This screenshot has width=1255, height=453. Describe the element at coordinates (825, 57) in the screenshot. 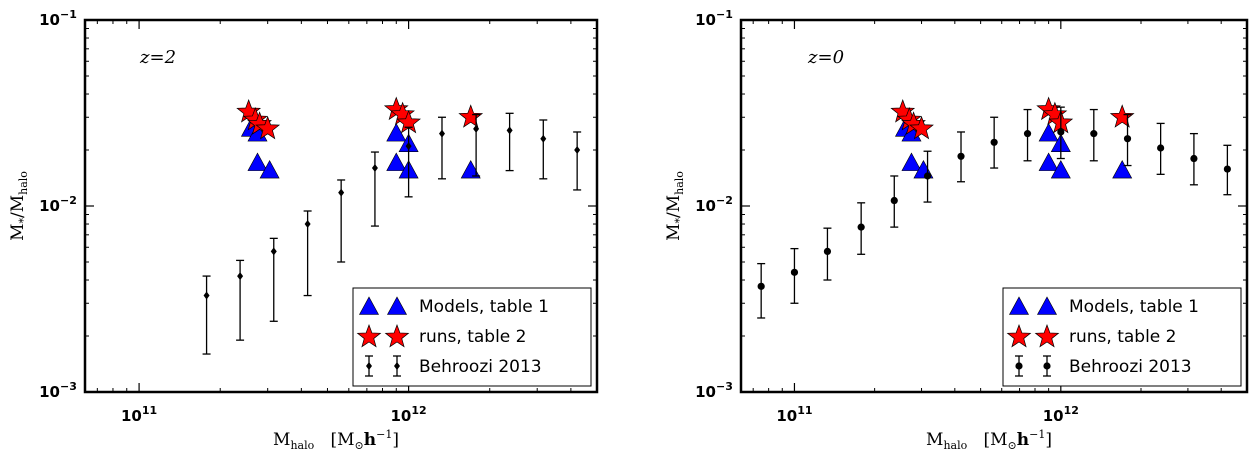

I see `redshift-annotation: z=0` at that location.